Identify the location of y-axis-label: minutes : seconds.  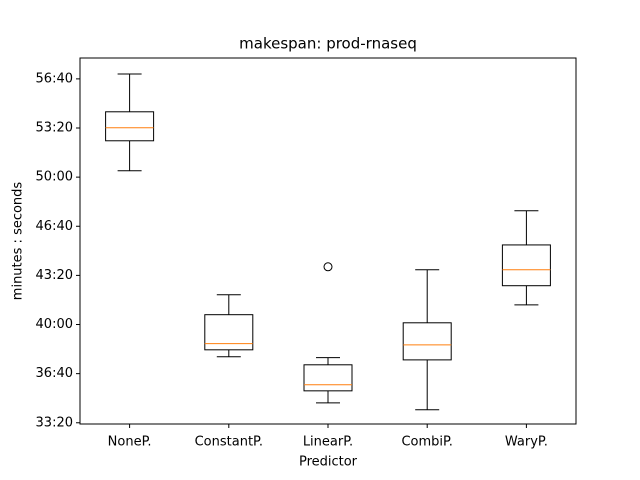
(18, 241).